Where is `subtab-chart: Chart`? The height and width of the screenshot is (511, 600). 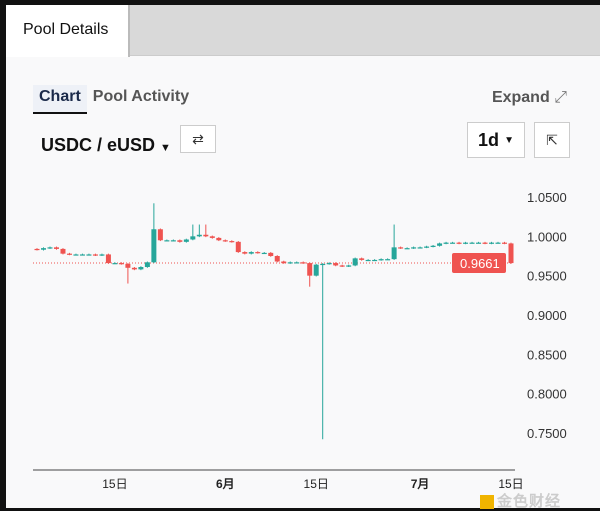 subtab-chart: Chart is located at coordinates (60, 99).